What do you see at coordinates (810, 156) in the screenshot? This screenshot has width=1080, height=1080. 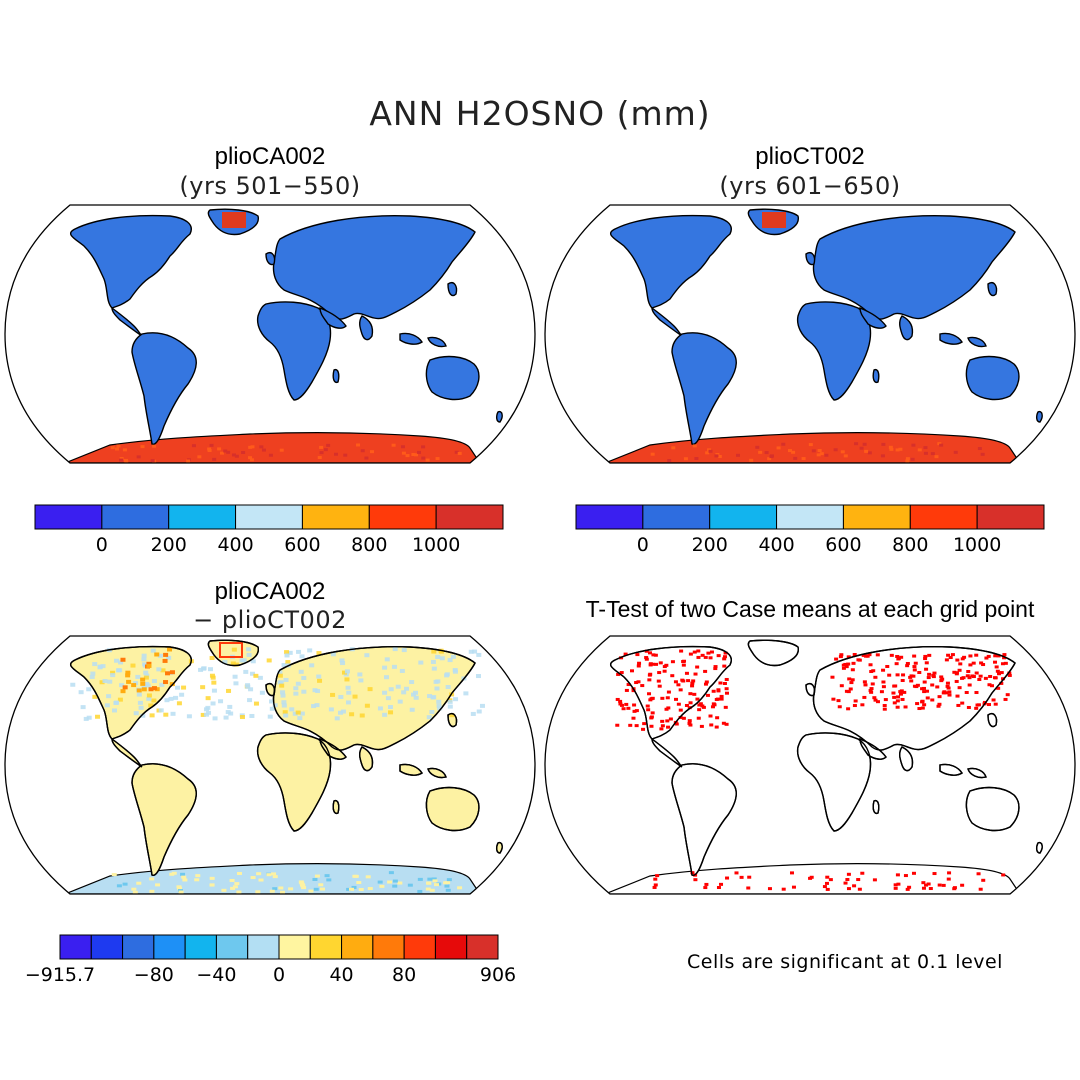 I see `panel-tr-case: plioCT002` at bounding box center [810, 156].